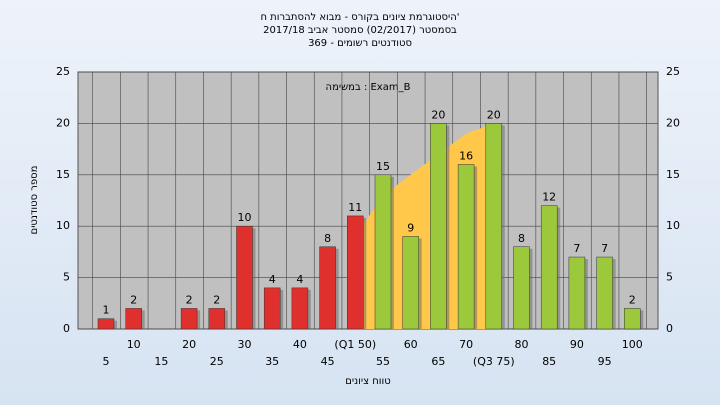 The image size is (720, 405). What do you see at coordinates (66, 328) in the screenshot?
I see `y-tick-label: 0` at bounding box center [66, 328].